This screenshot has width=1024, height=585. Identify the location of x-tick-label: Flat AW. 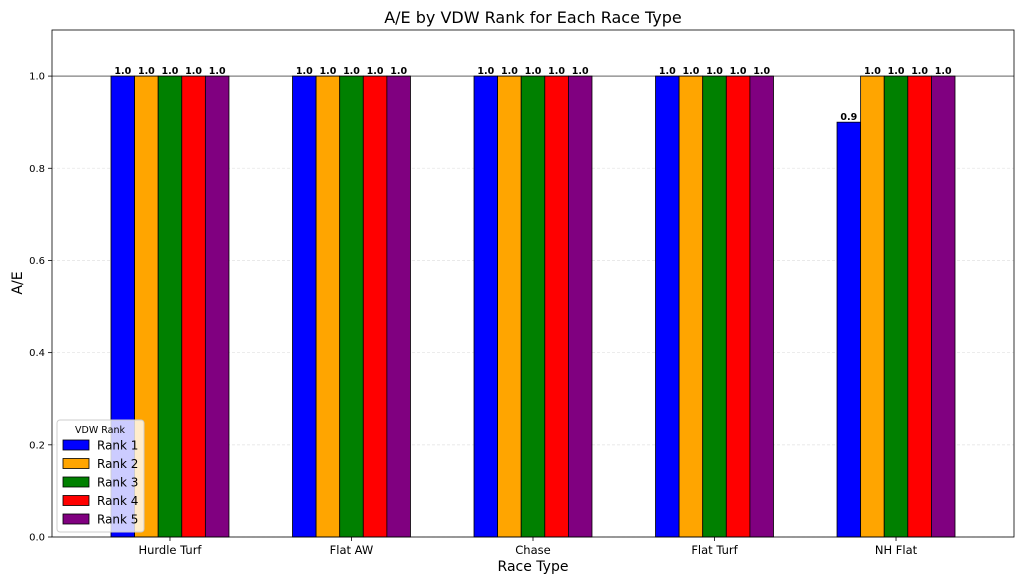
(352, 550).